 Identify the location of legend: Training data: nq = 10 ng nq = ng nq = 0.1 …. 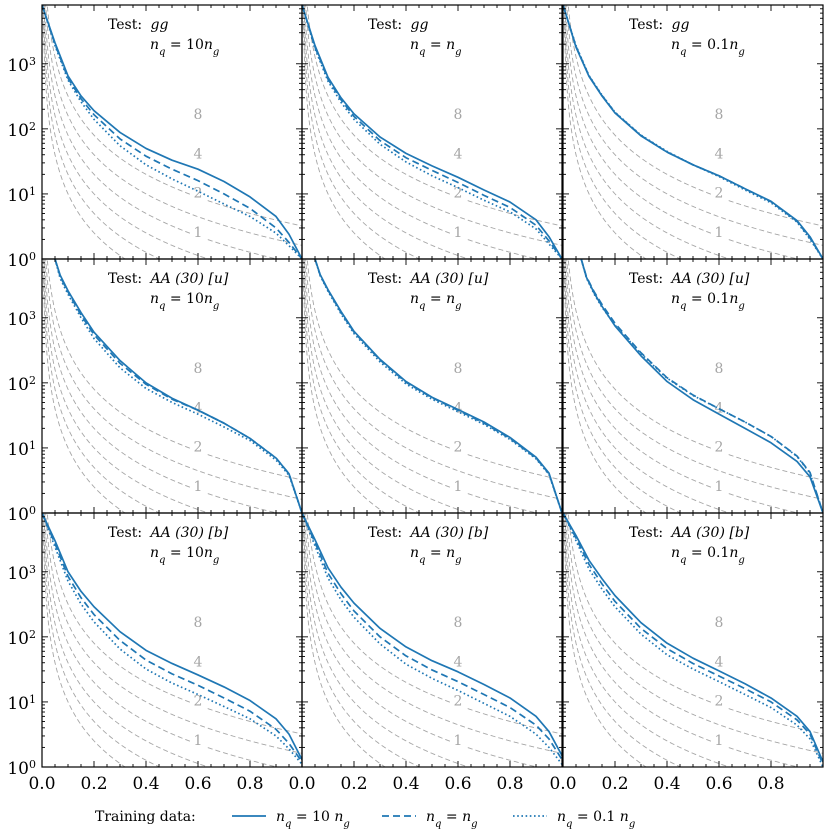
(365, 819).